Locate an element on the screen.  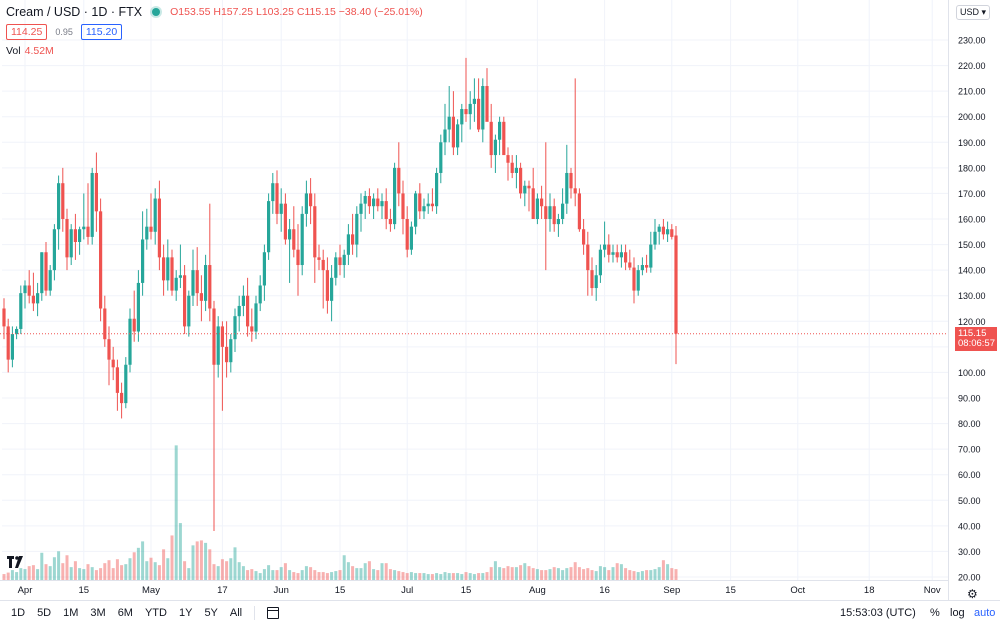
range-3m: 3M is located at coordinates (98, 613).